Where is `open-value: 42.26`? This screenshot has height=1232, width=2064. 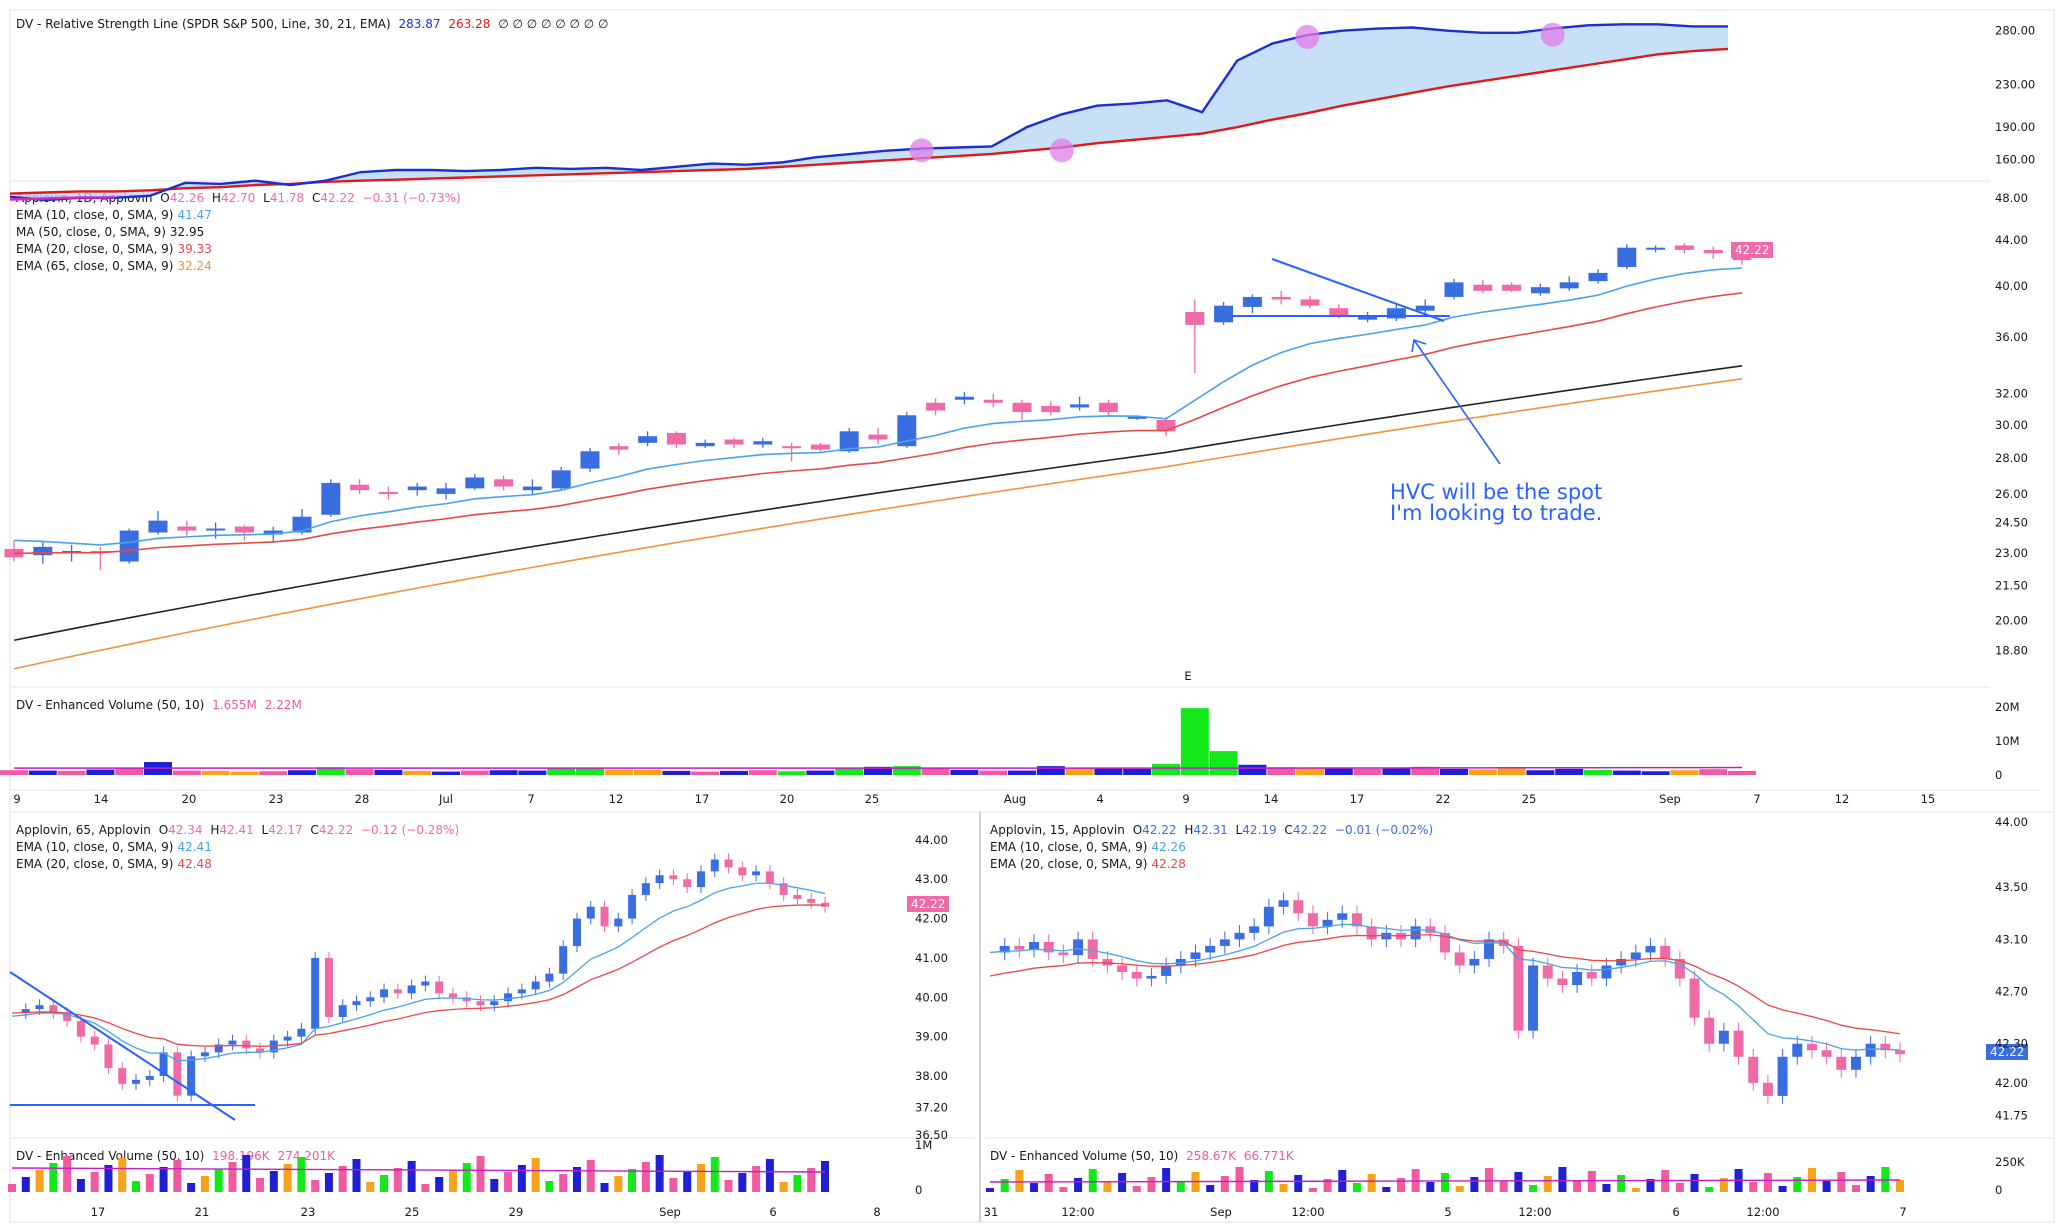
open-value: 42.26 is located at coordinates (187, 198).